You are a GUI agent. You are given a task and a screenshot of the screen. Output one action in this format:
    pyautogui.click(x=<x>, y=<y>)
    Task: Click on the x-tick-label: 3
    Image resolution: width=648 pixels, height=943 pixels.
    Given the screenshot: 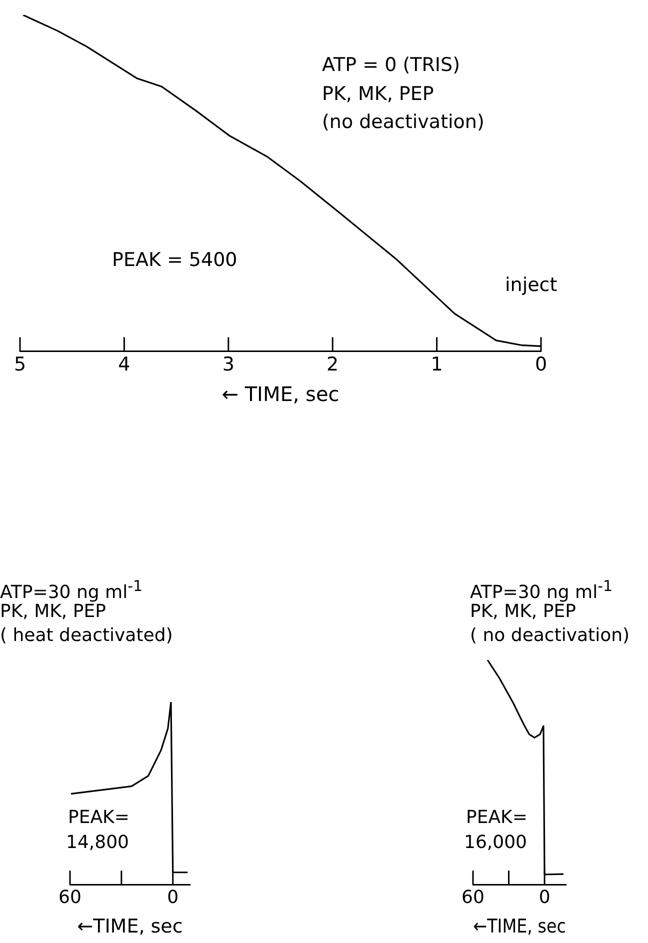 What is the action you would take?
    pyautogui.click(x=228, y=365)
    